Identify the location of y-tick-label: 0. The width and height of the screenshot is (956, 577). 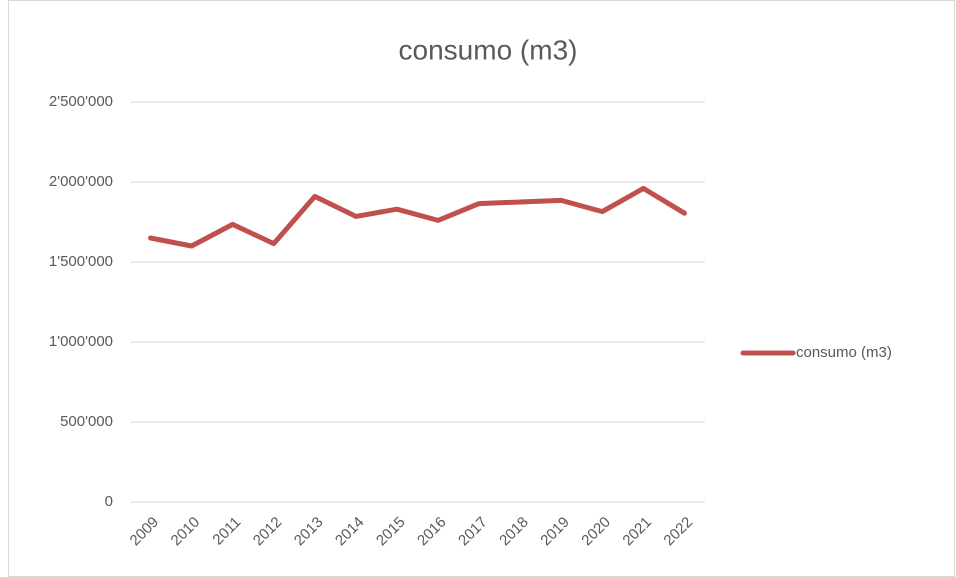
(109, 501).